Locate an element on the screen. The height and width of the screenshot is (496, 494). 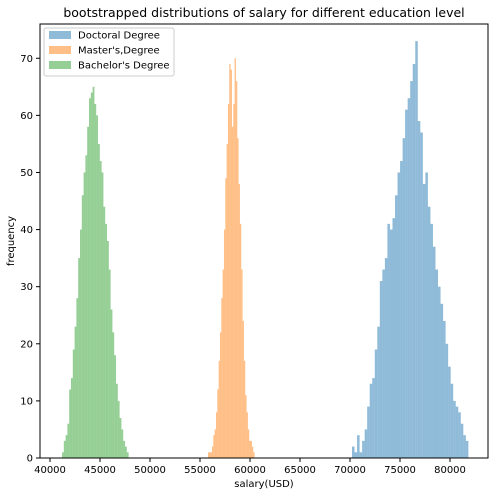
y-axis-ticks: 0 10 20 30 40 50 60 70 is located at coordinates (30, 259).